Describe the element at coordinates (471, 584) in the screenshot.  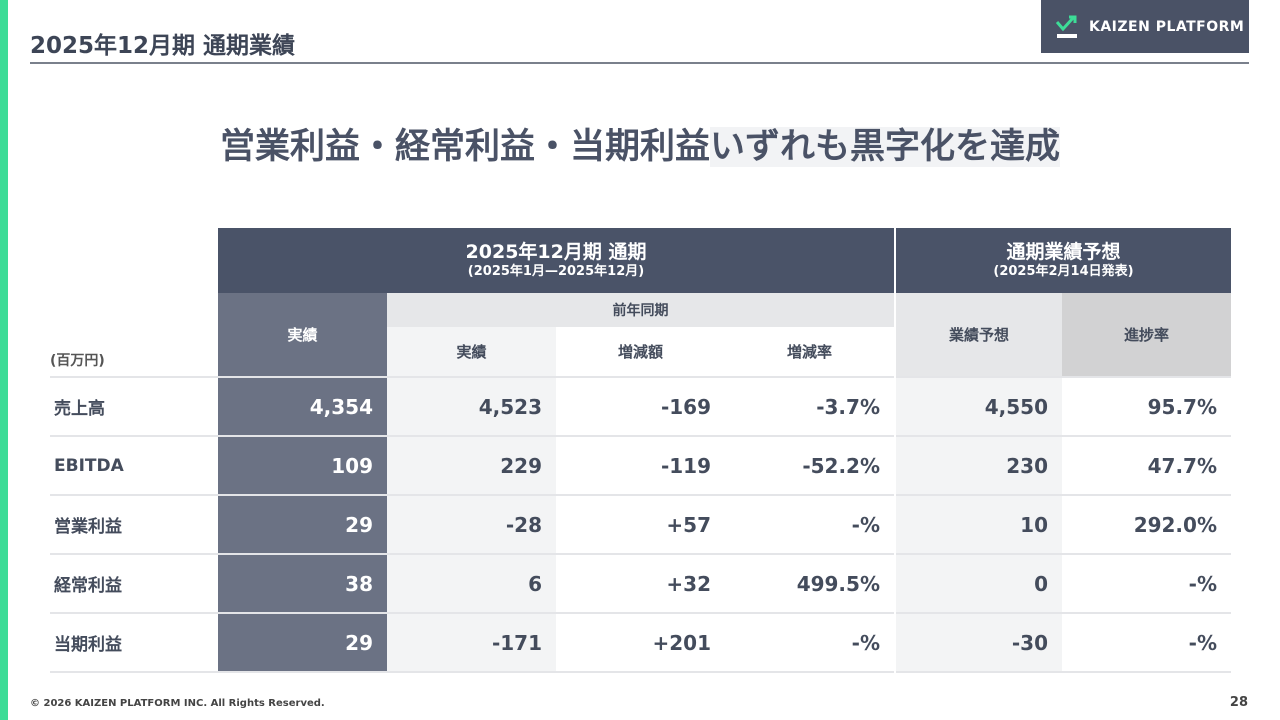
I see `cell-value: 6` at that location.